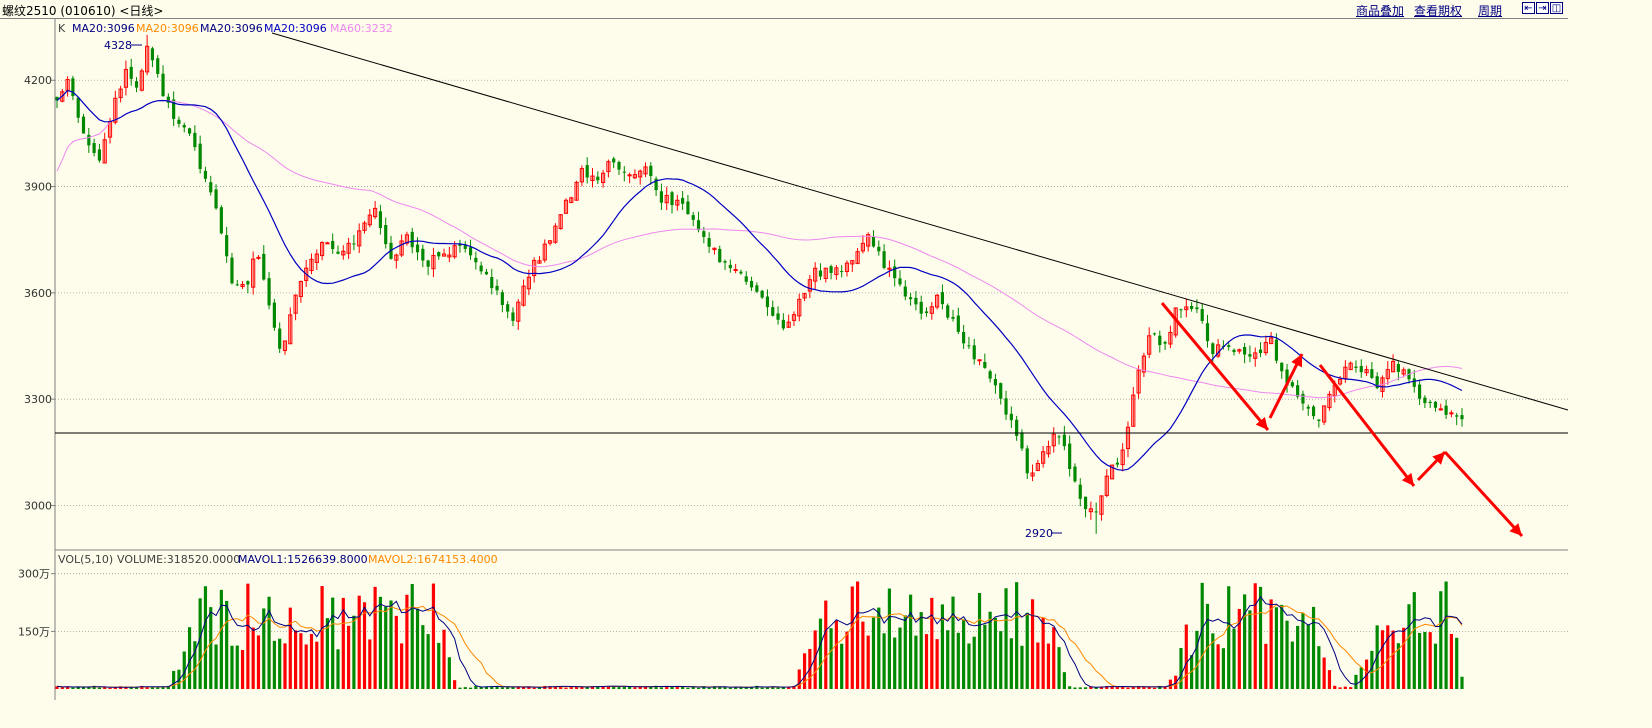 This screenshot has height=728, width=1652. What do you see at coordinates (1490, 11) in the screenshot?
I see `period-link: 周期` at bounding box center [1490, 11].